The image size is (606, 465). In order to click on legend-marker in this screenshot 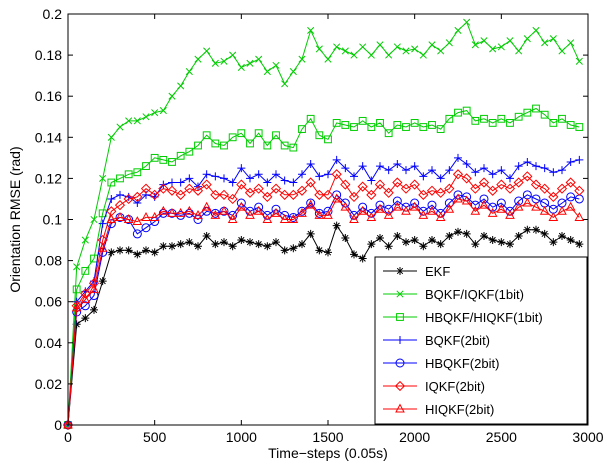, I will do `click(400, 271)`.